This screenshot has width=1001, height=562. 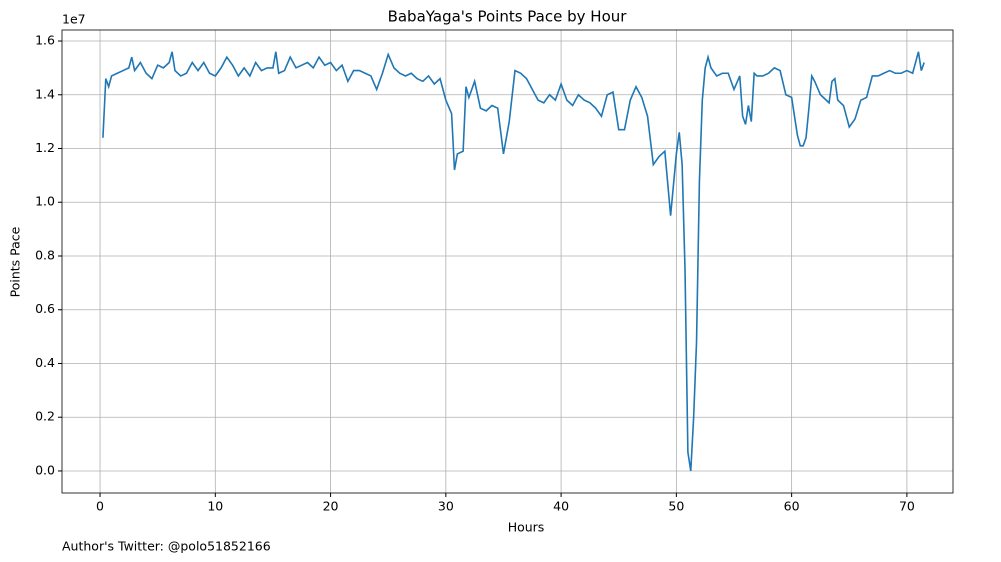 I want to click on y-tick-label: 0.2, so click(x=45, y=416).